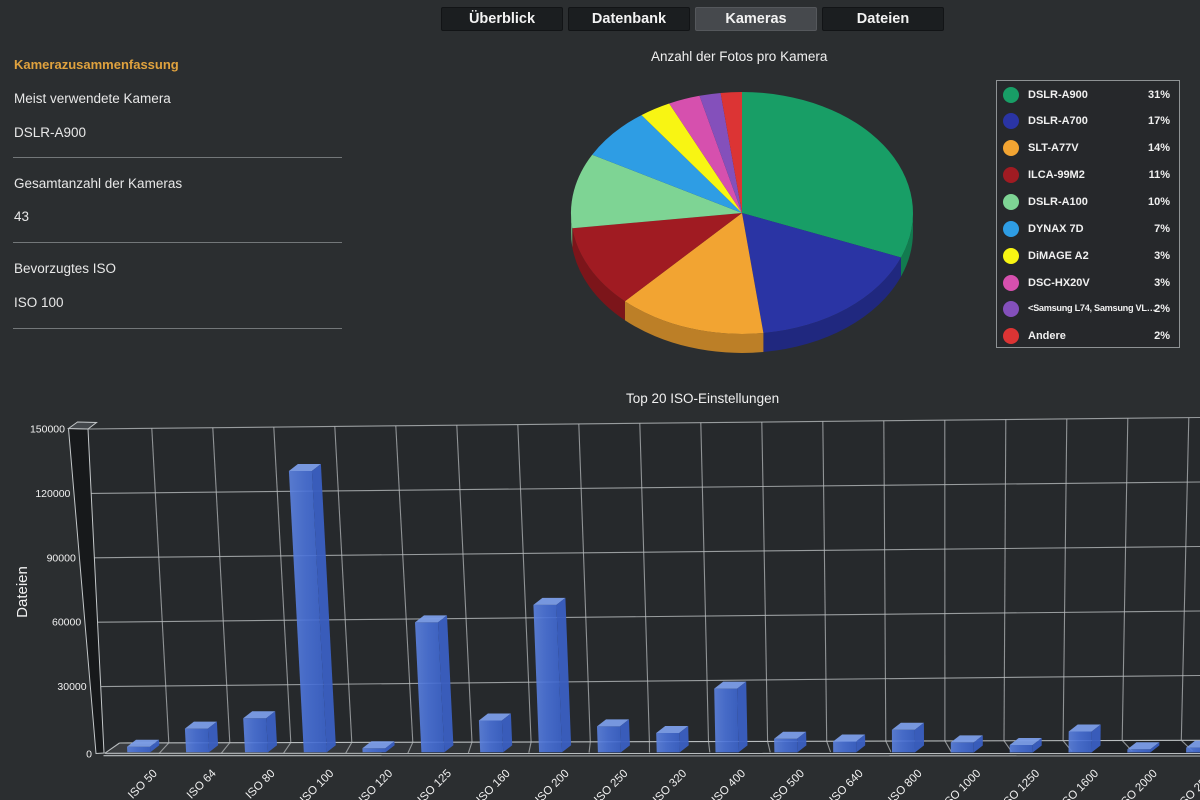 The image size is (1200, 800). I want to click on svg-text: ISO 50, so click(143, 784).